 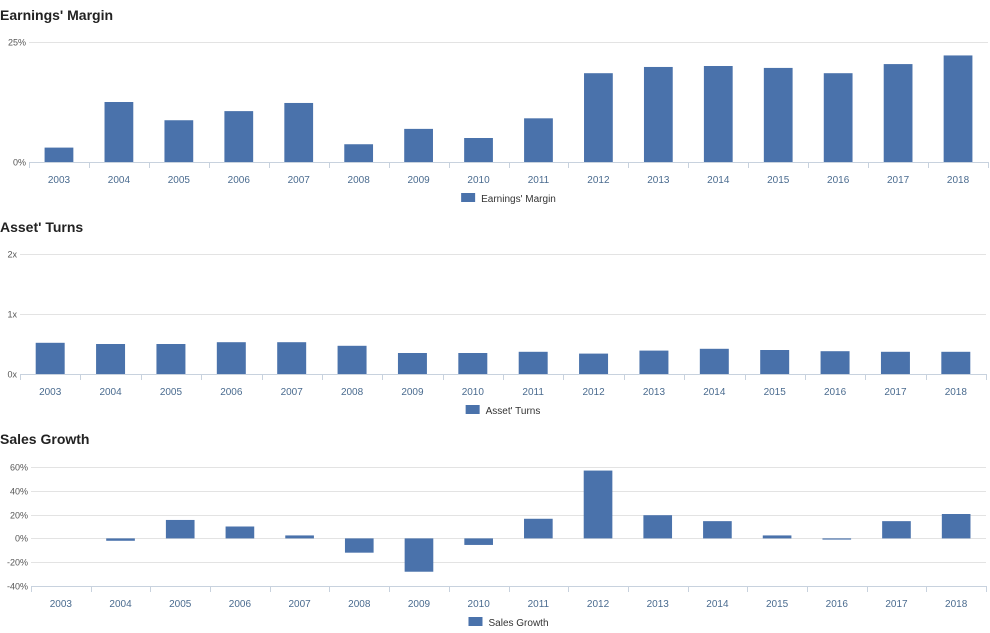 I want to click on bar-2004, so click(x=120, y=539).